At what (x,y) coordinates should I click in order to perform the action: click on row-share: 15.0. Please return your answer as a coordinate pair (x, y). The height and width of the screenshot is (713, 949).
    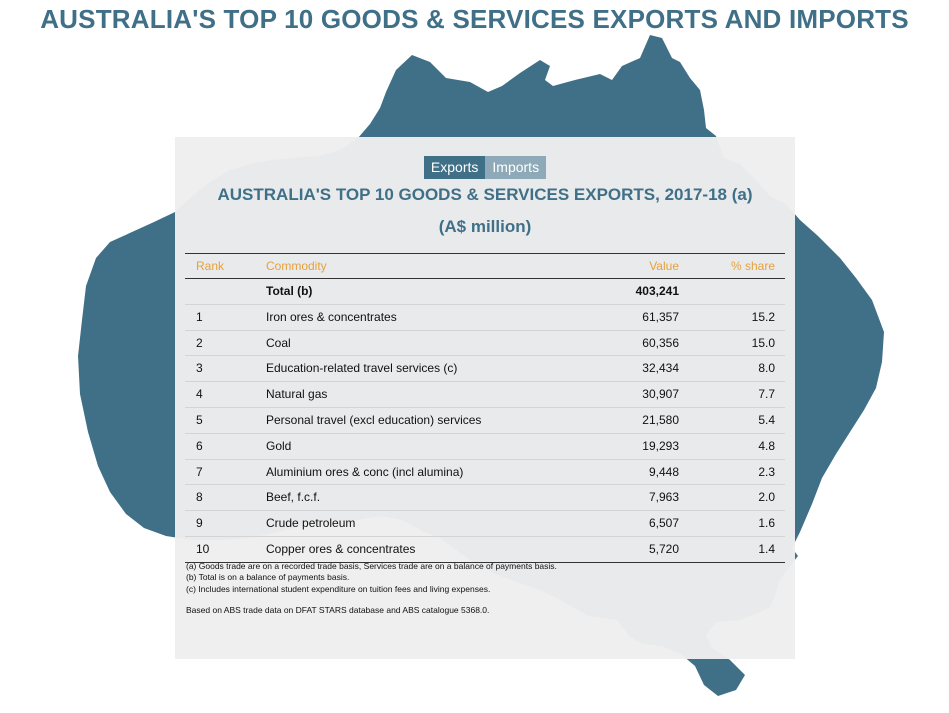
    Looking at the image, I should click on (763, 342).